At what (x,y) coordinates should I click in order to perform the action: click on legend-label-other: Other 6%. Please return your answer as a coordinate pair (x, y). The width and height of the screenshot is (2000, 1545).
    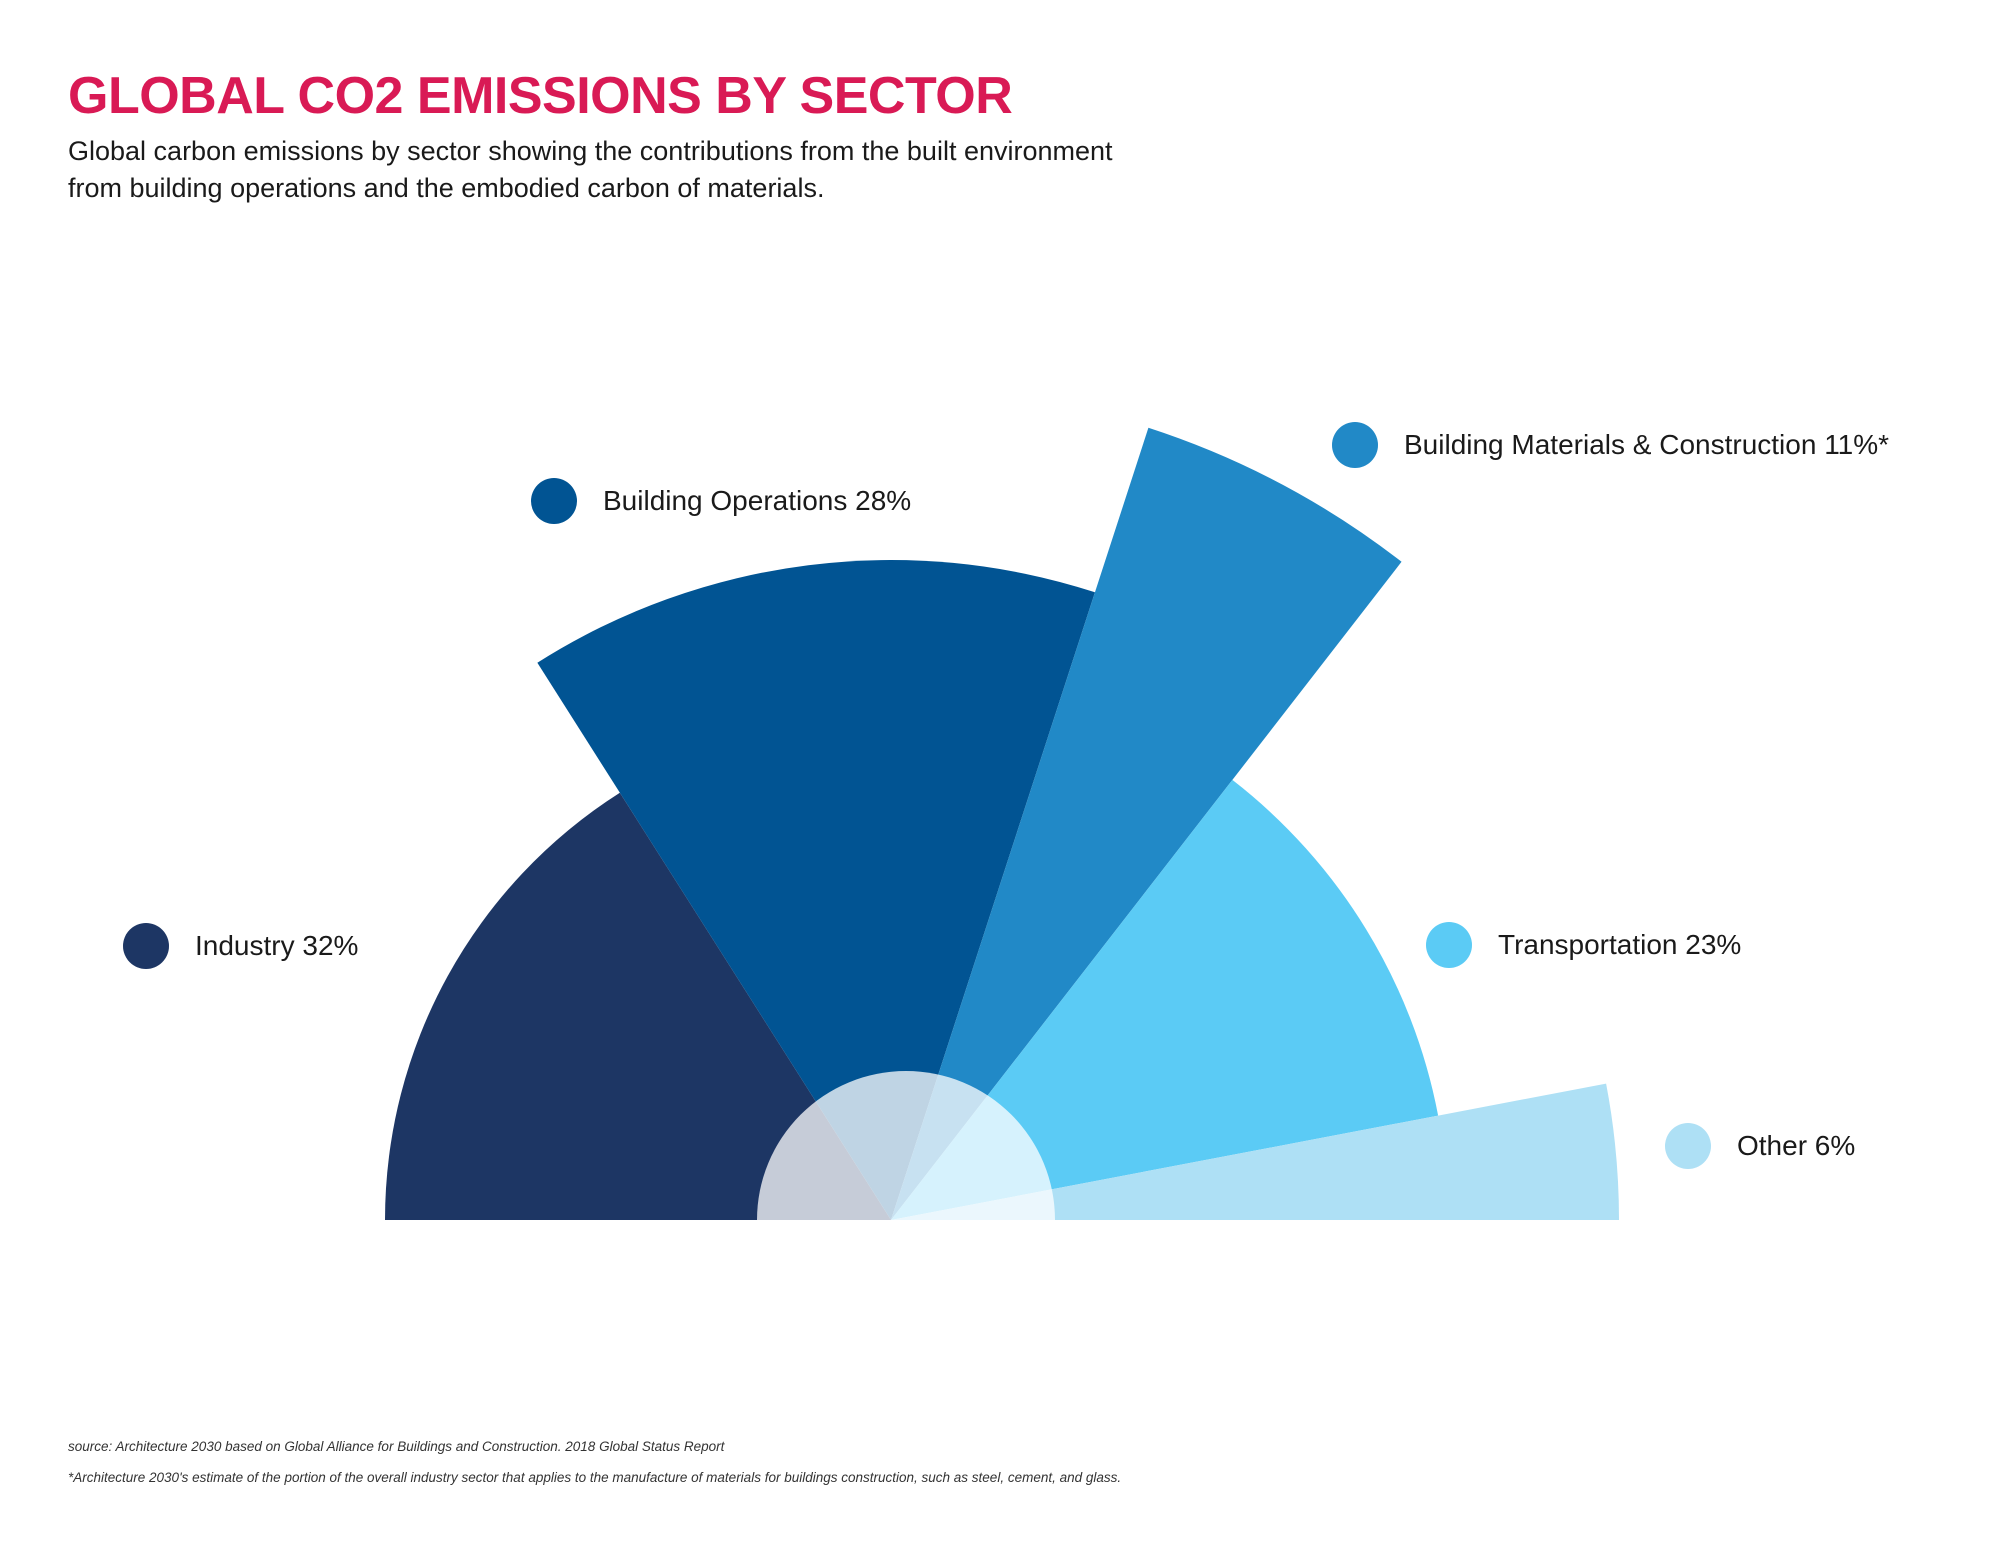
    Looking at the image, I should click on (1796, 1145).